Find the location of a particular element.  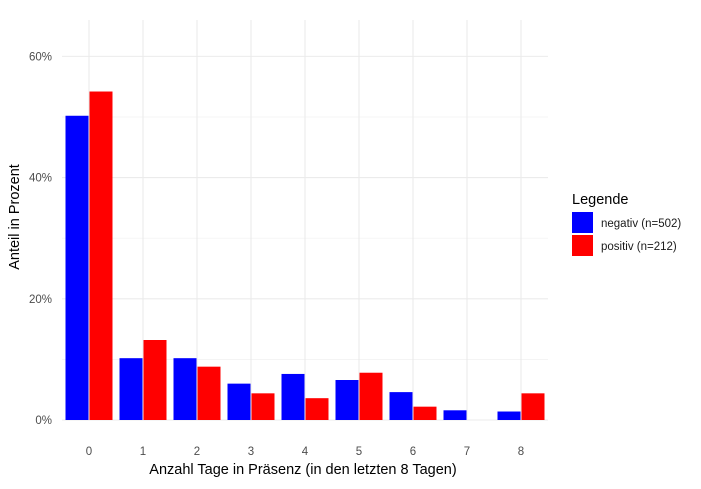

y-tick-label: 20% is located at coordinates (40, 300).